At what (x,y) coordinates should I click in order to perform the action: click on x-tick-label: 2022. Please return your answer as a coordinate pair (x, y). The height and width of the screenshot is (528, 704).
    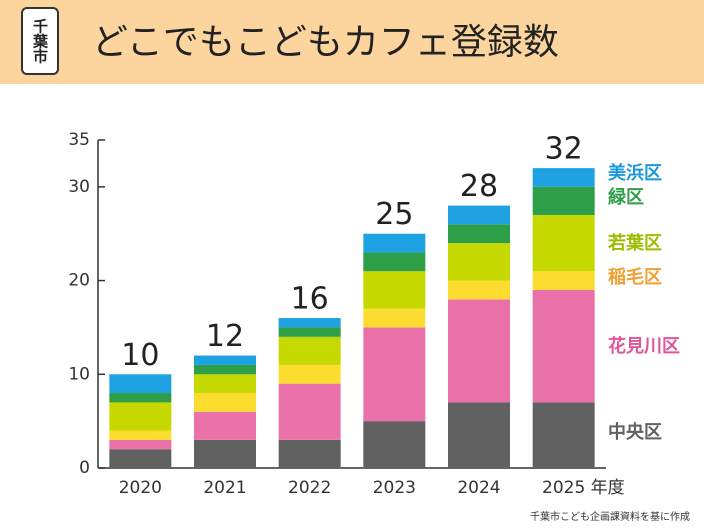
    Looking at the image, I should click on (309, 488).